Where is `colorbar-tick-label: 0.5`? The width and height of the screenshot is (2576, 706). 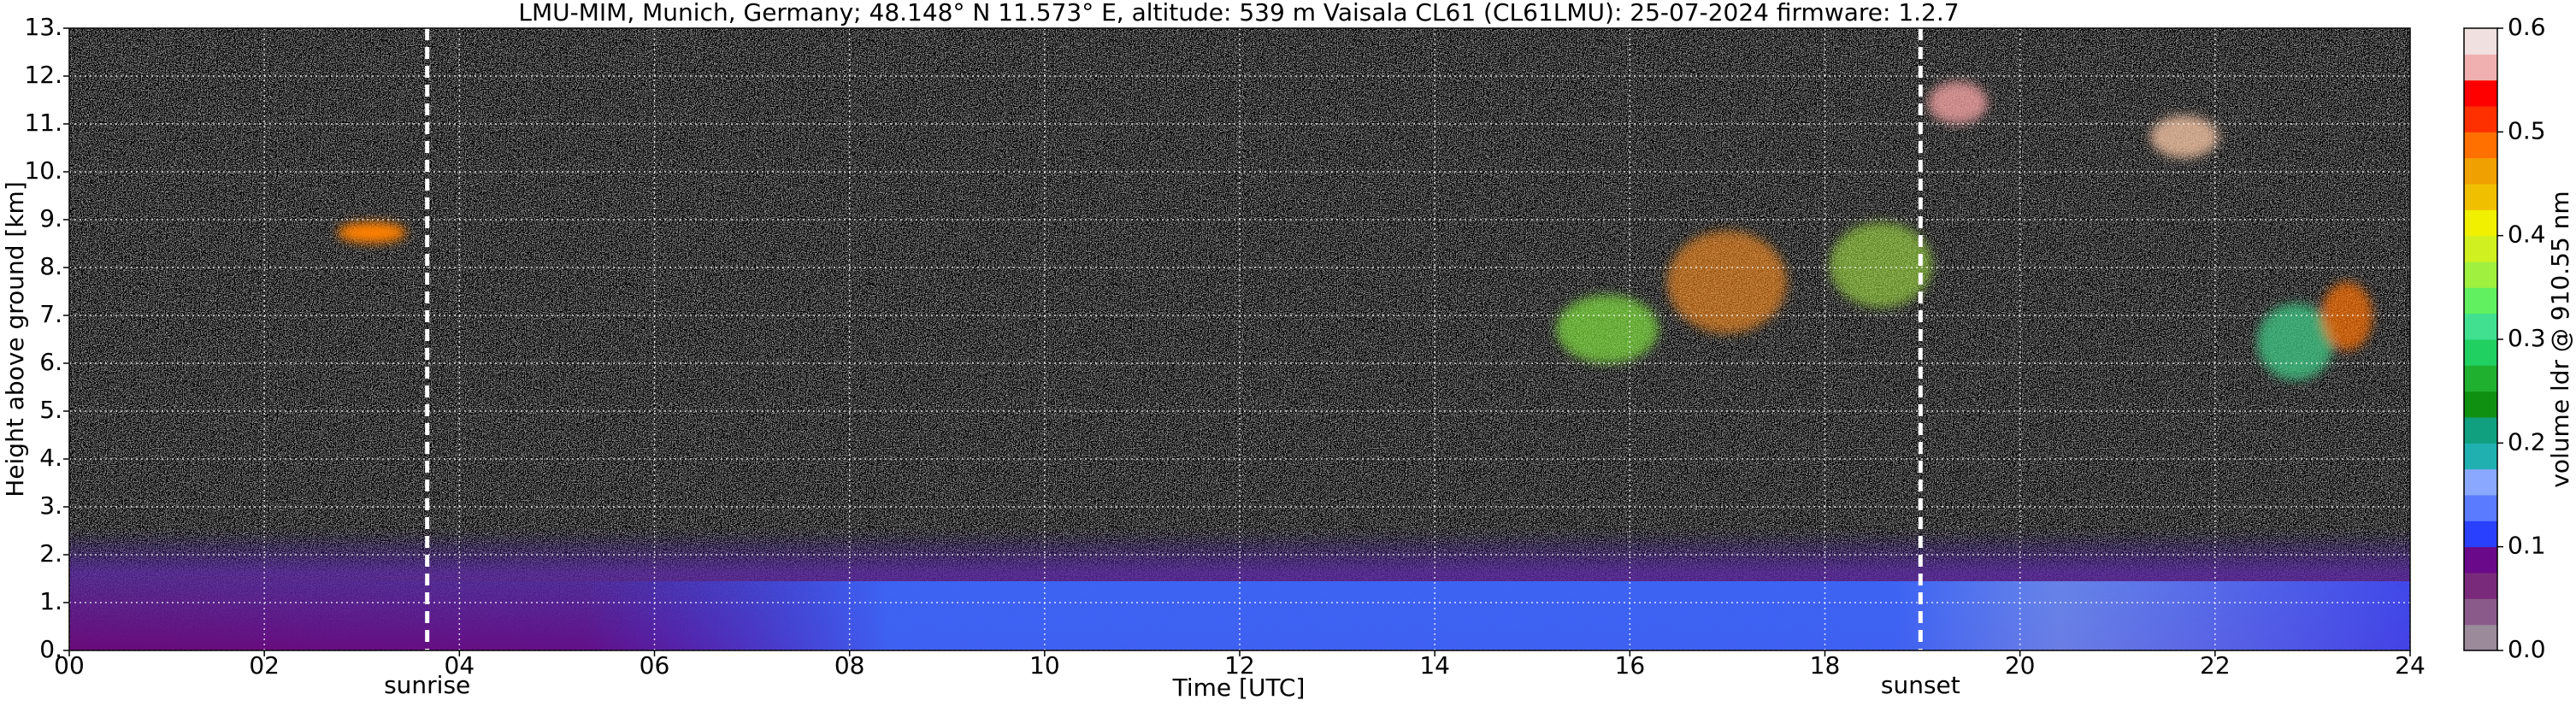
colorbar-tick-label: 0.5 is located at coordinates (2527, 130).